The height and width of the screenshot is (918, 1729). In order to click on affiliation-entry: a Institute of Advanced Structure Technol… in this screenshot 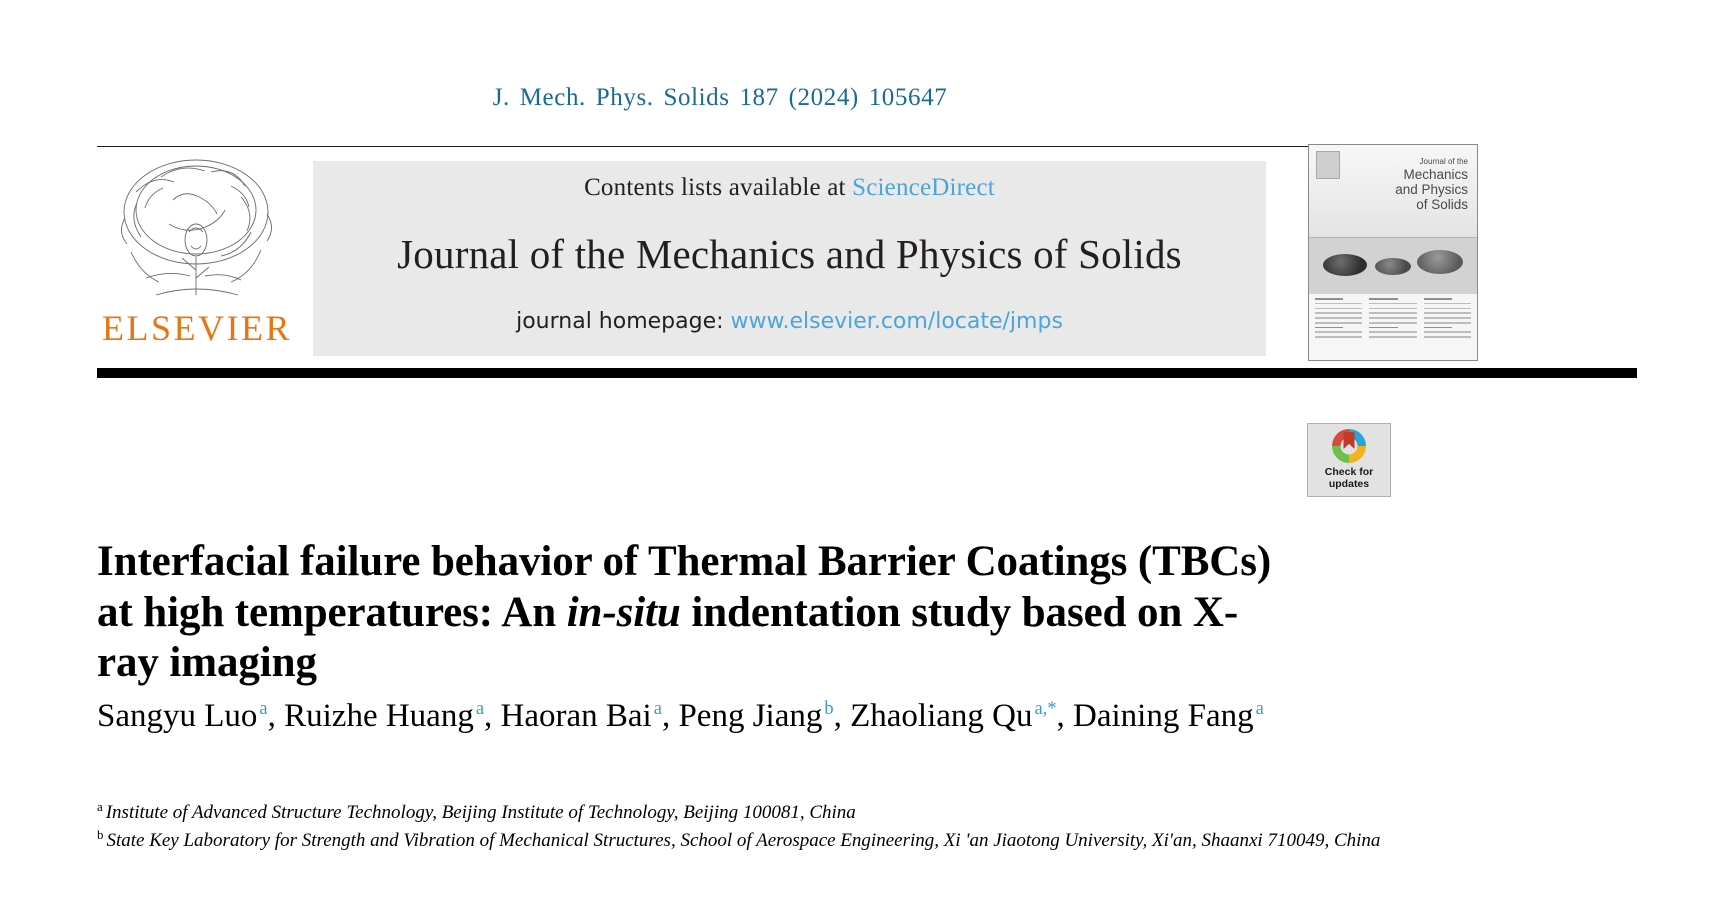, I will do `click(747, 813)`.